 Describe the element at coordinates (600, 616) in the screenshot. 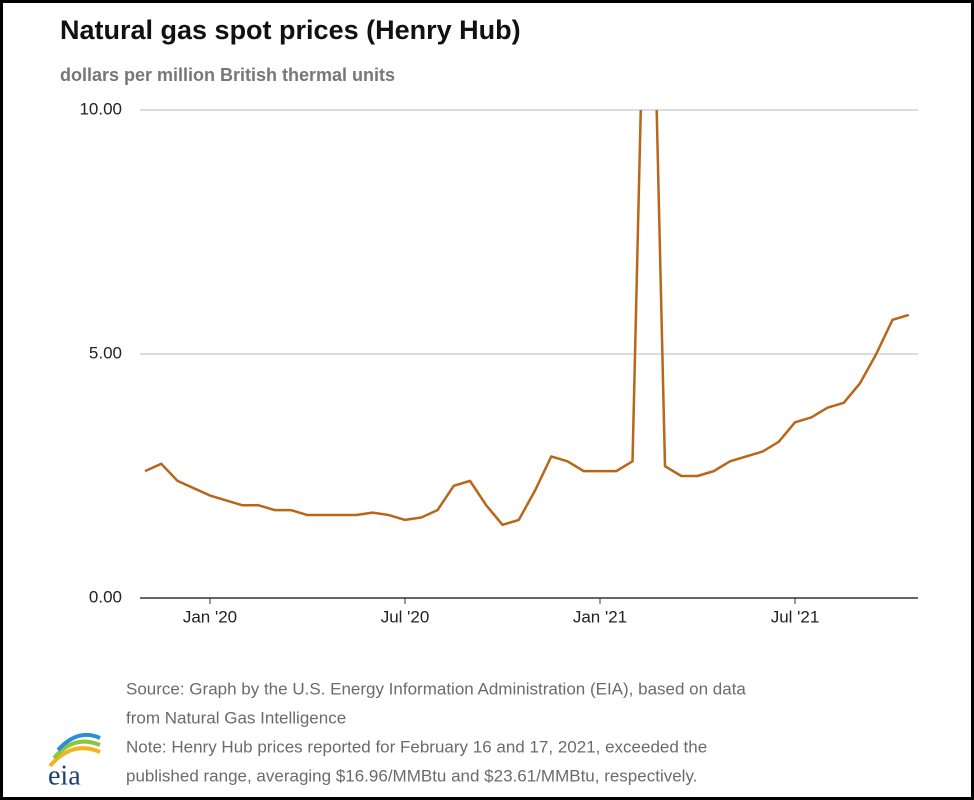

I see `x-tick-label: Jan '21` at that location.